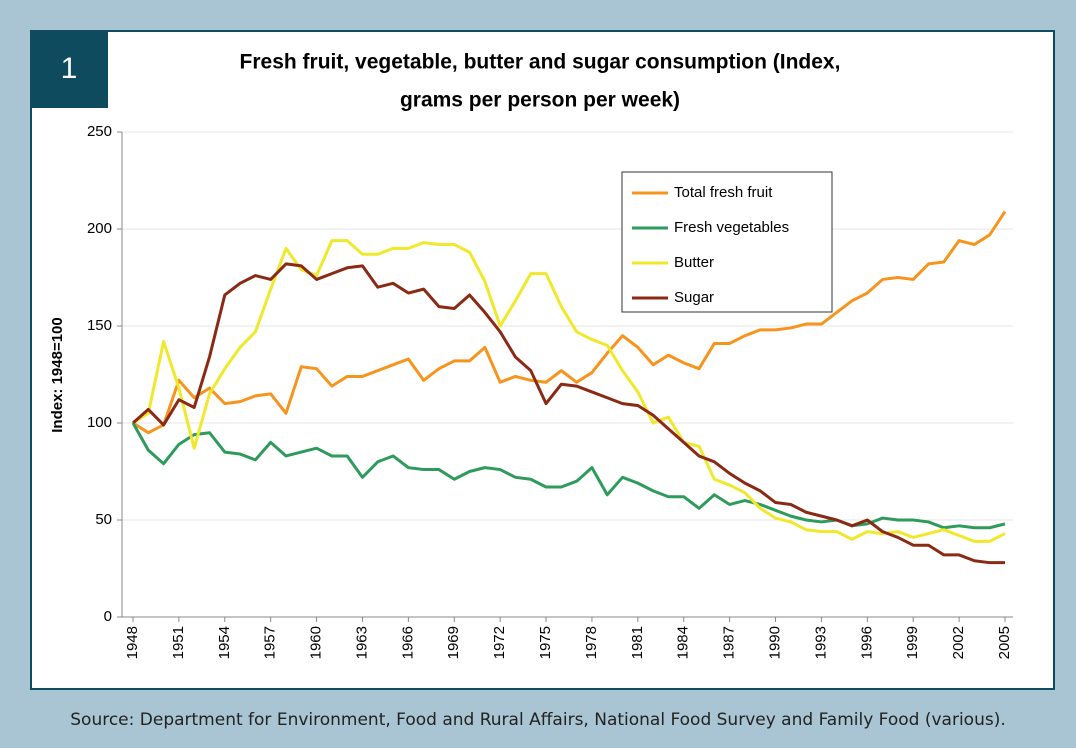 This screenshot has height=748, width=1076. What do you see at coordinates (108, 616) in the screenshot?
I see `y-tick-label: 0` at bounding box center [108, 616].